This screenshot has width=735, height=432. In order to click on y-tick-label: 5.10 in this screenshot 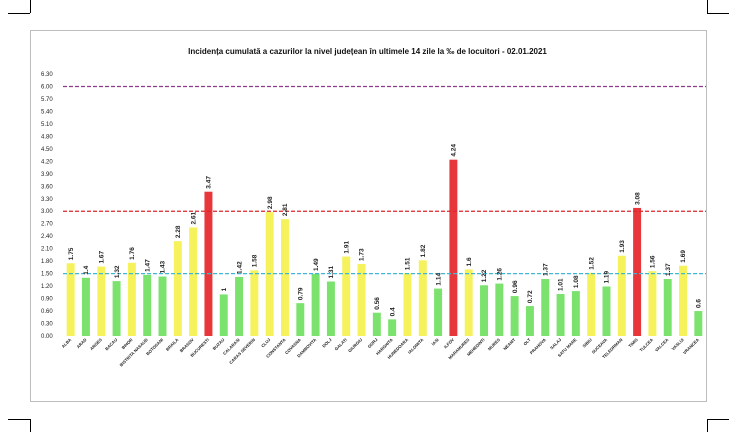, I will do `click(47, 125)`.